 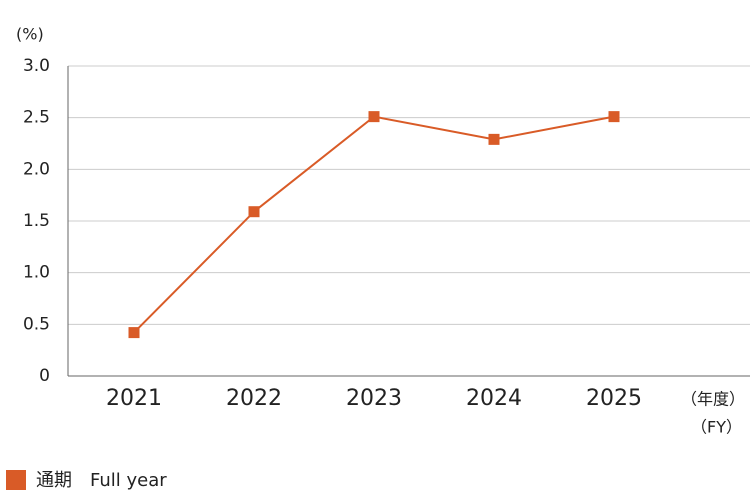 I want to click on legend-swatch, so click(x=16, y=480).